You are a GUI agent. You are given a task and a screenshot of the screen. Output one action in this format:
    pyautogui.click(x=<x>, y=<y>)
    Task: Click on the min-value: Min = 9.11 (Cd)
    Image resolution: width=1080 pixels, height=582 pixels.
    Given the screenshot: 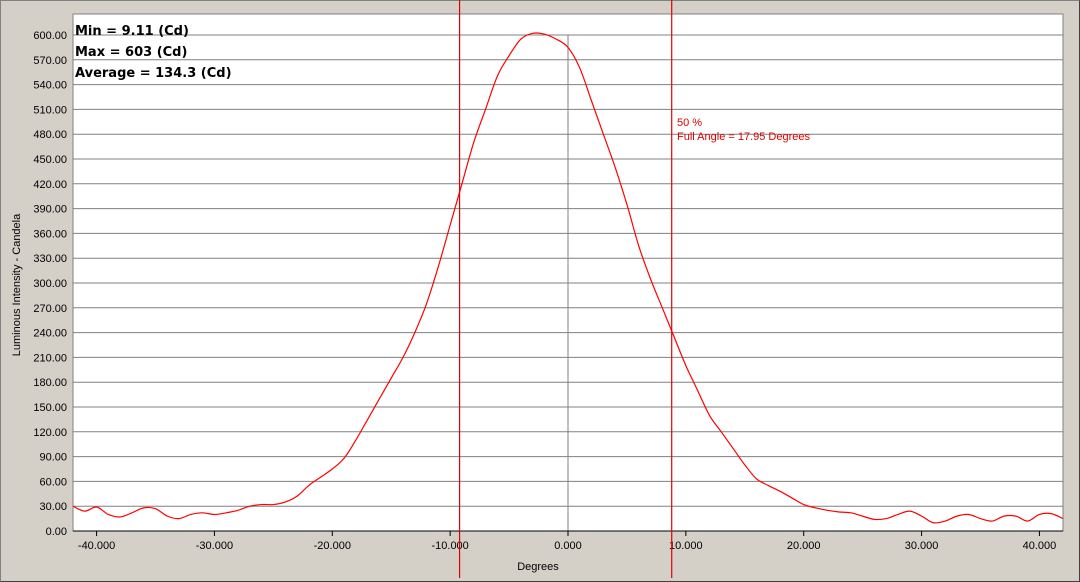 What is the action you would take?
    pyautogui.click(x=132, y=31)
    